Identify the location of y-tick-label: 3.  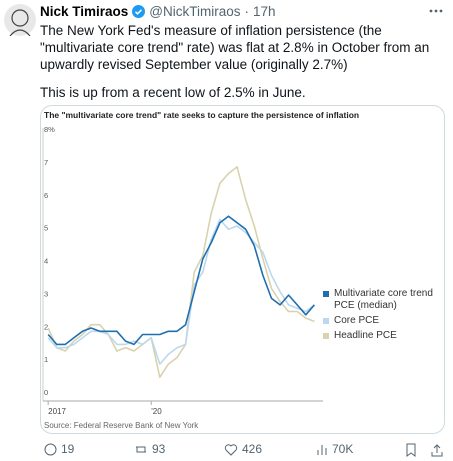
(46, 293).